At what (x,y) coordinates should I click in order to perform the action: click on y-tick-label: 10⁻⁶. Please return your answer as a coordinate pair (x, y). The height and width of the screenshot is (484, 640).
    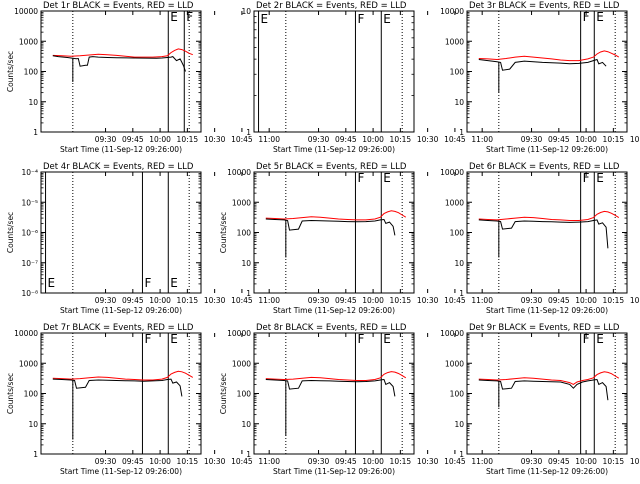
    Looking at the image, I should click on (29, 233).